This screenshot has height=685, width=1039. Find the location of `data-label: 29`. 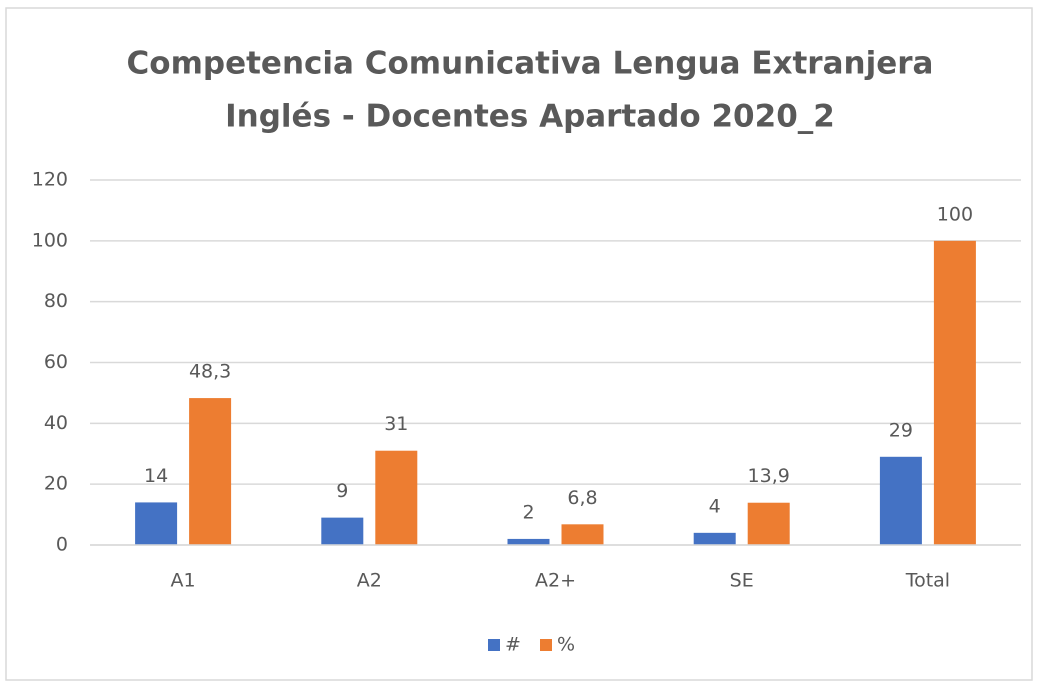

data-label: 29 is located at coordinates (901, 430).